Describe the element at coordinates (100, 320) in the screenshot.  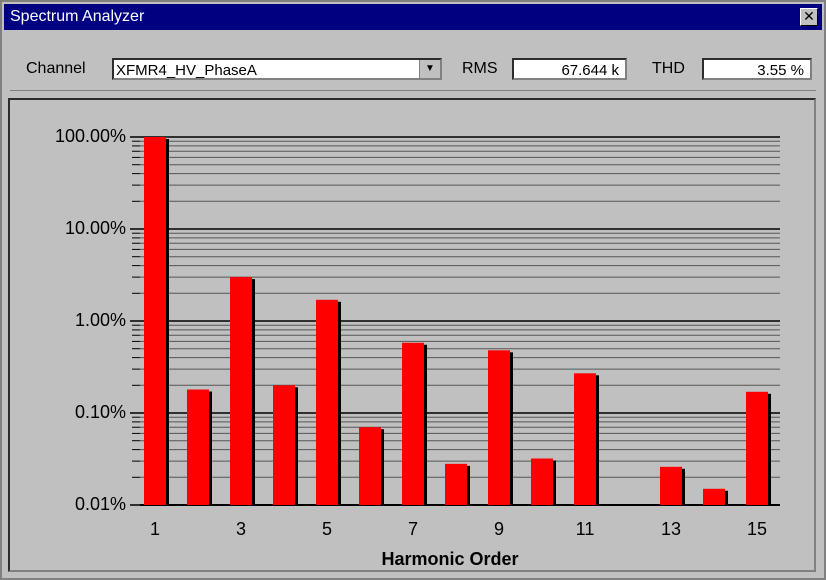
I see `y-tick-label: 1.00%` at that location.